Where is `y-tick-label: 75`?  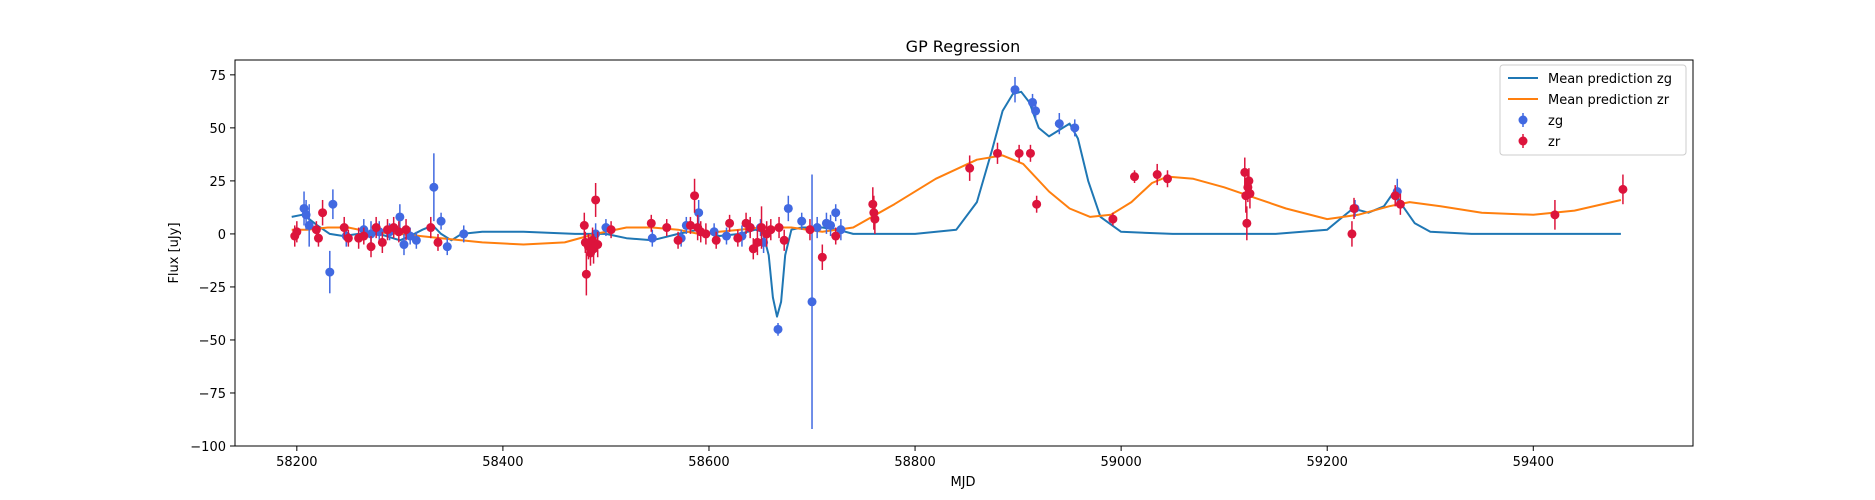
y-tick-label: 75 is located at coordinates (217, 76).